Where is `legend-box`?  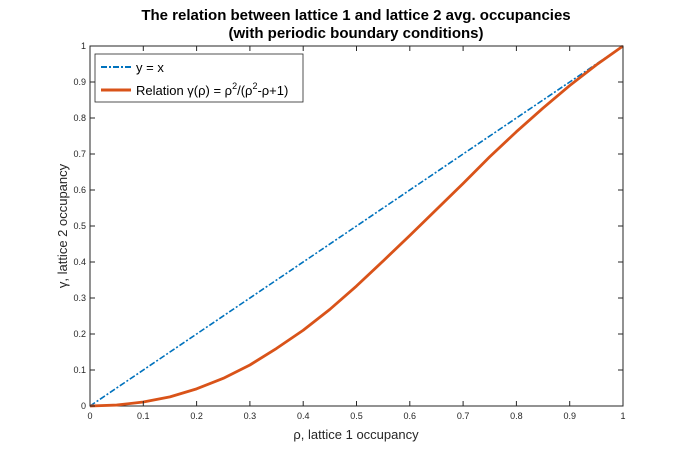
legend-box is located at coordinates (199, 78).